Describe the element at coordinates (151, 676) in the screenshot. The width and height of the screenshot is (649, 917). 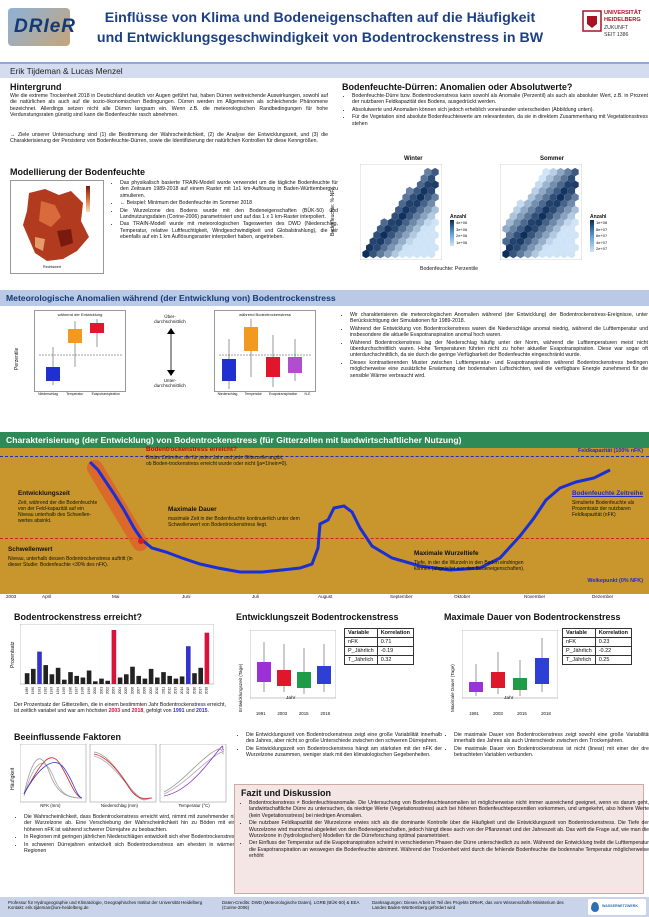
I see `bar-2009` at that location.